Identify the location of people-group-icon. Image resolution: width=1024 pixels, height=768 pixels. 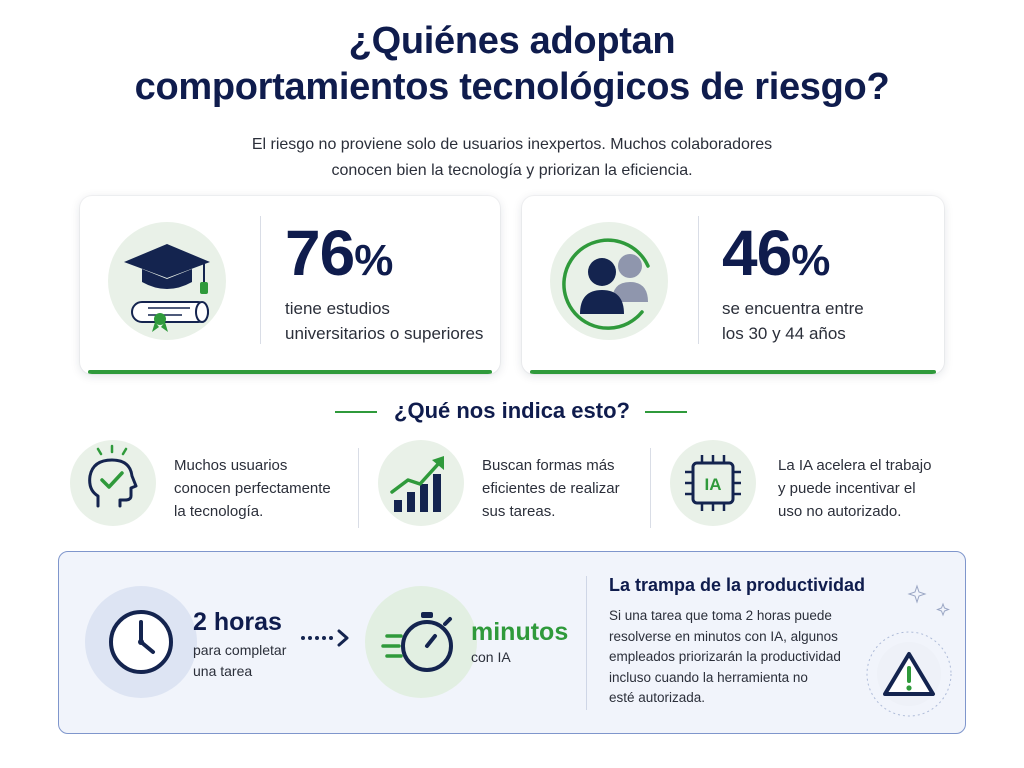
(609, 281).